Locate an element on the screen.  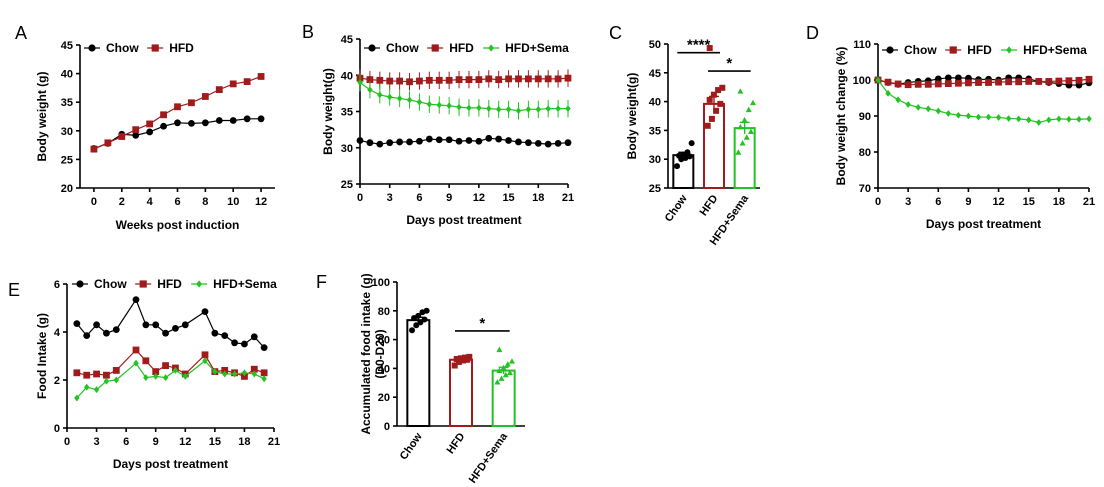
y-tick-label: 70 is located at coordinates (865, 189).